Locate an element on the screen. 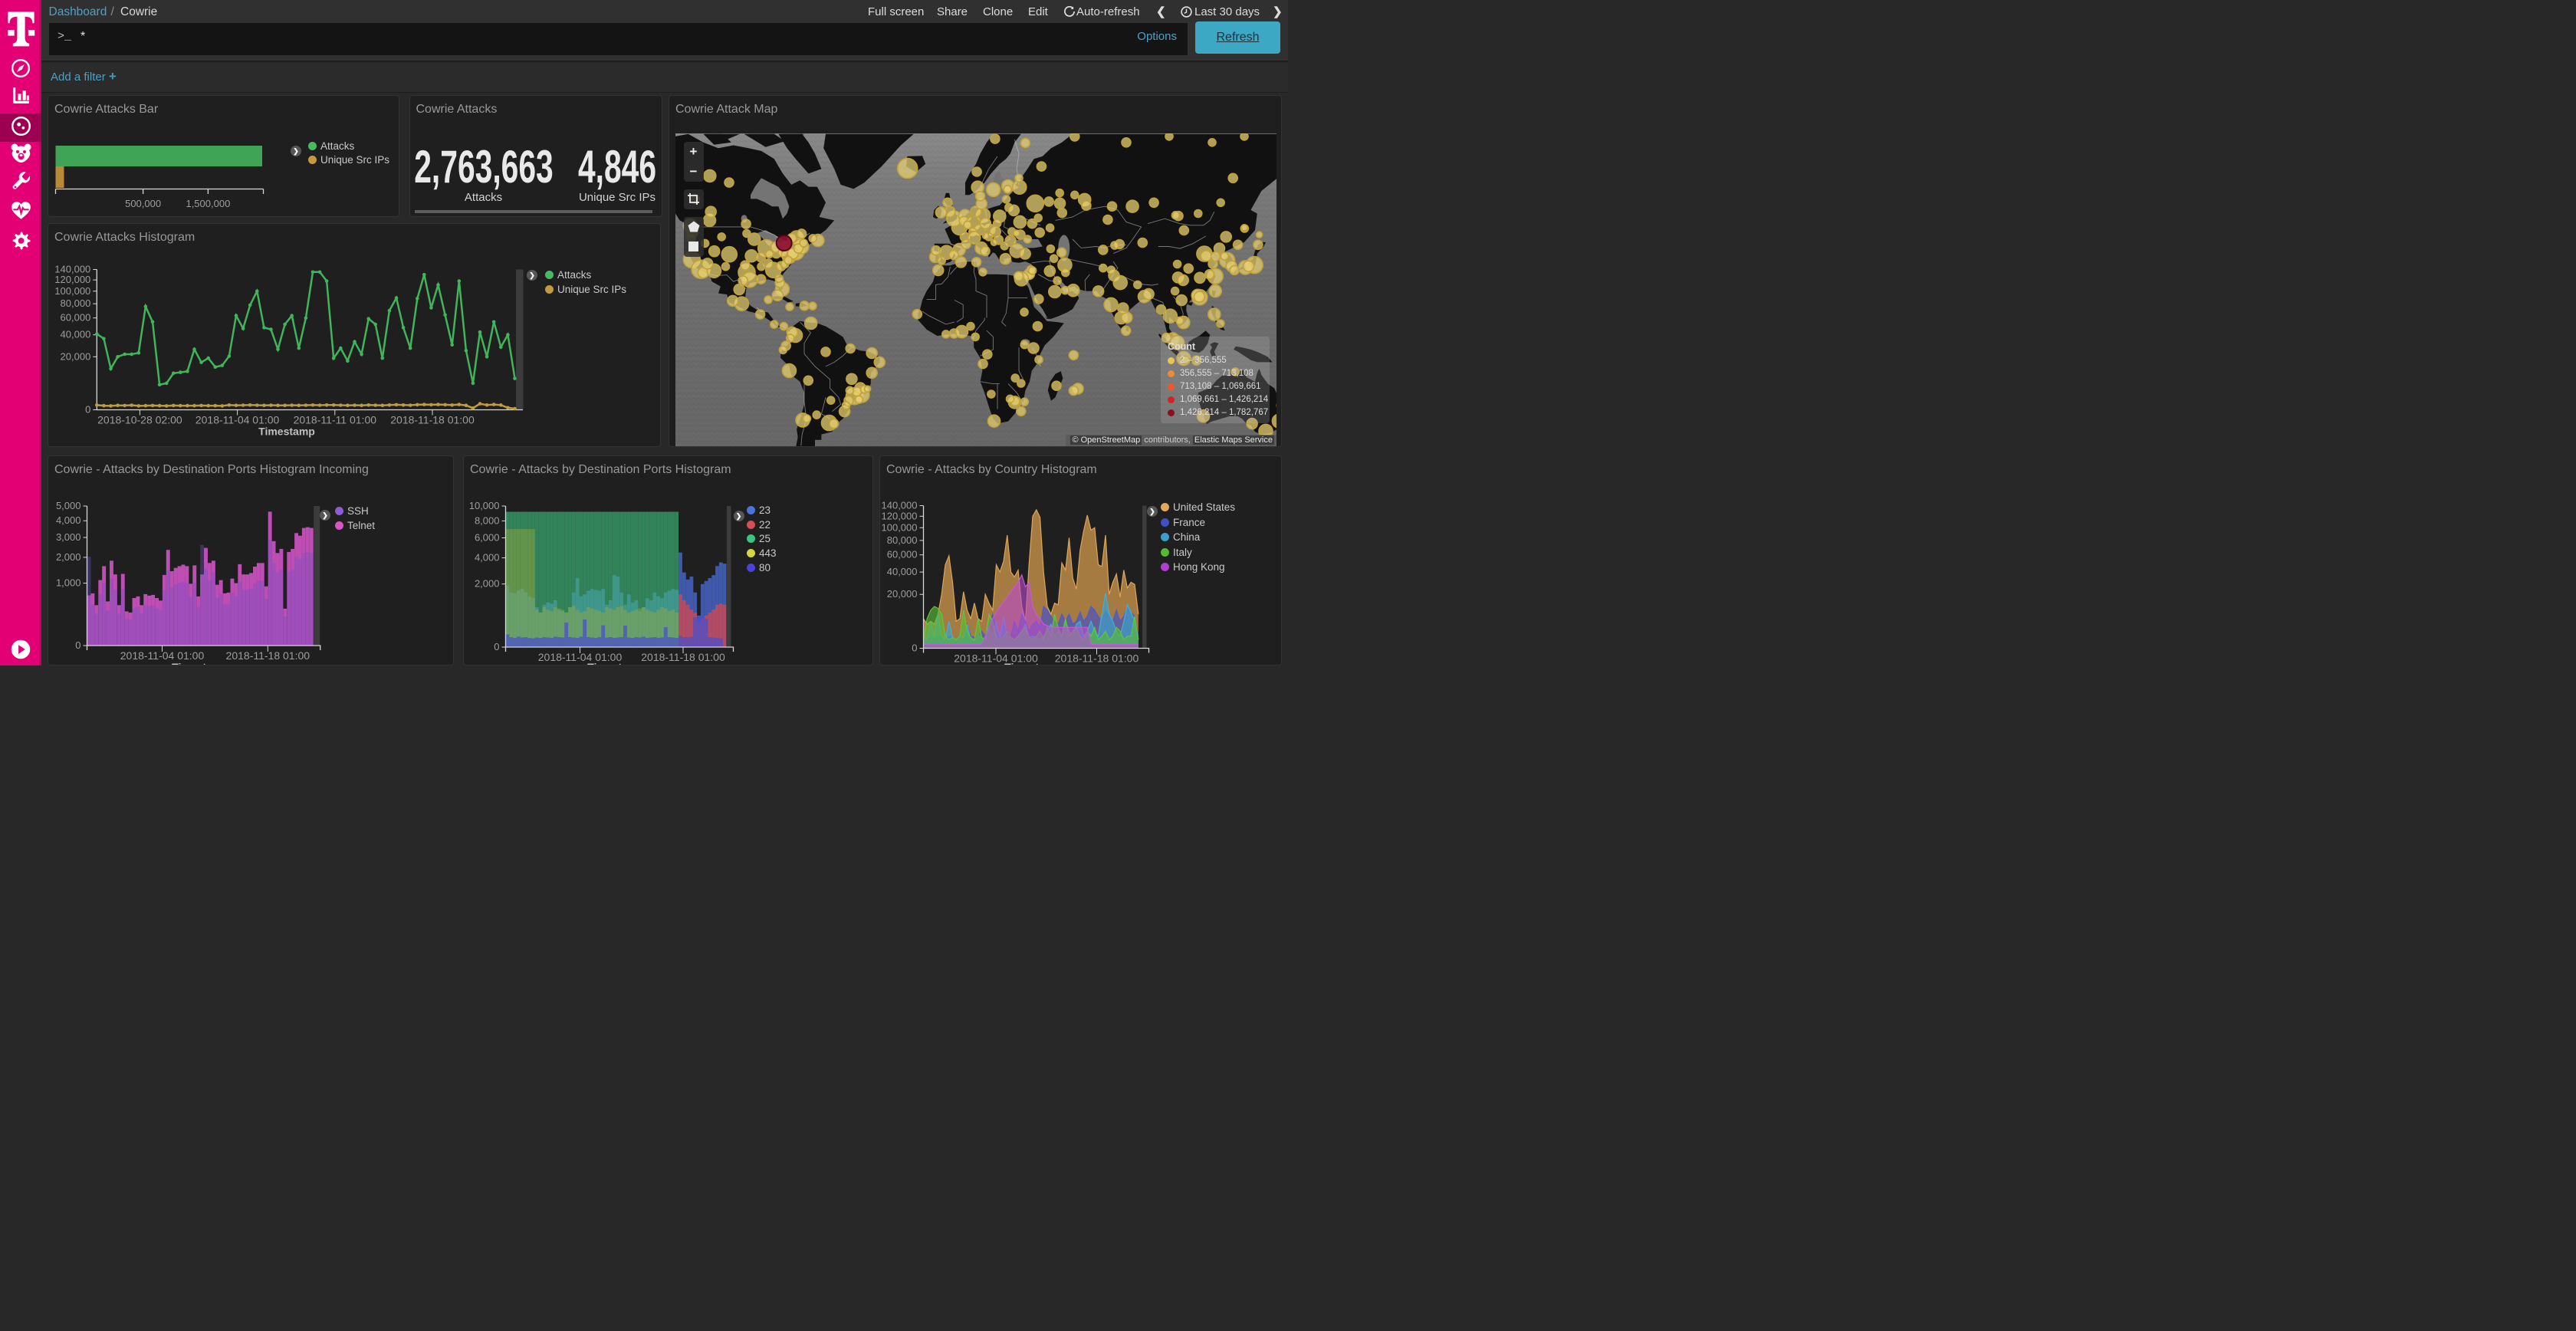 This screenshot has width=2576, height=1331. svg-text: 2018-10-28 02:00 is located at coordinates (139, 420).